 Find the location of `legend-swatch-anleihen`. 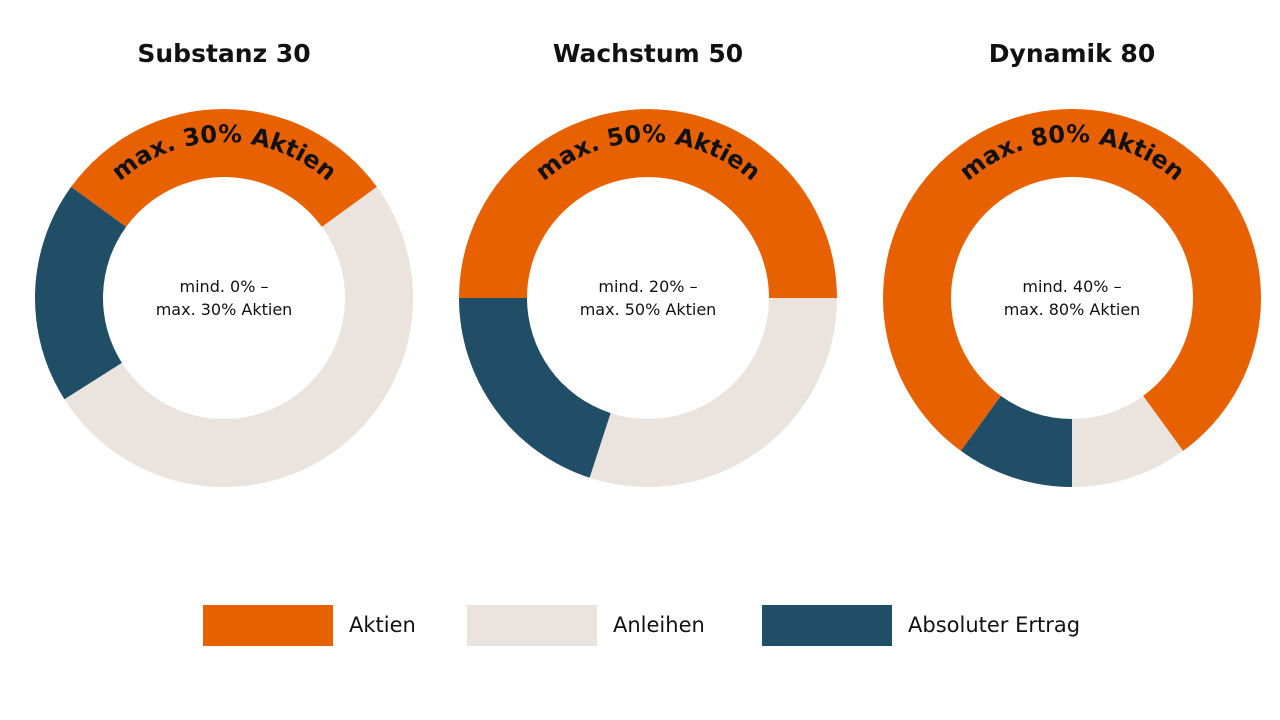

legend-swatch-anleihen is located at coordinates (532, 625).